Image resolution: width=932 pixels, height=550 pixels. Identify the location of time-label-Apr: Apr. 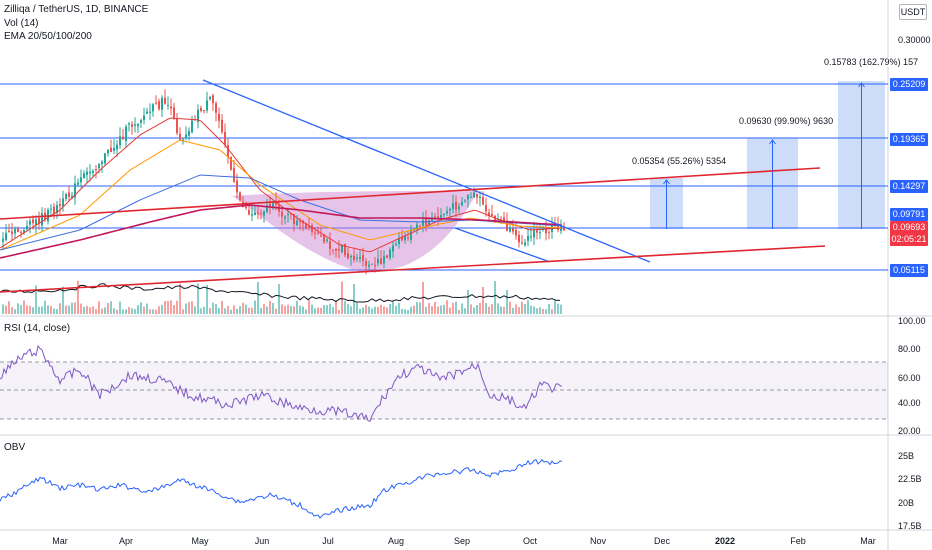
(126, 541).